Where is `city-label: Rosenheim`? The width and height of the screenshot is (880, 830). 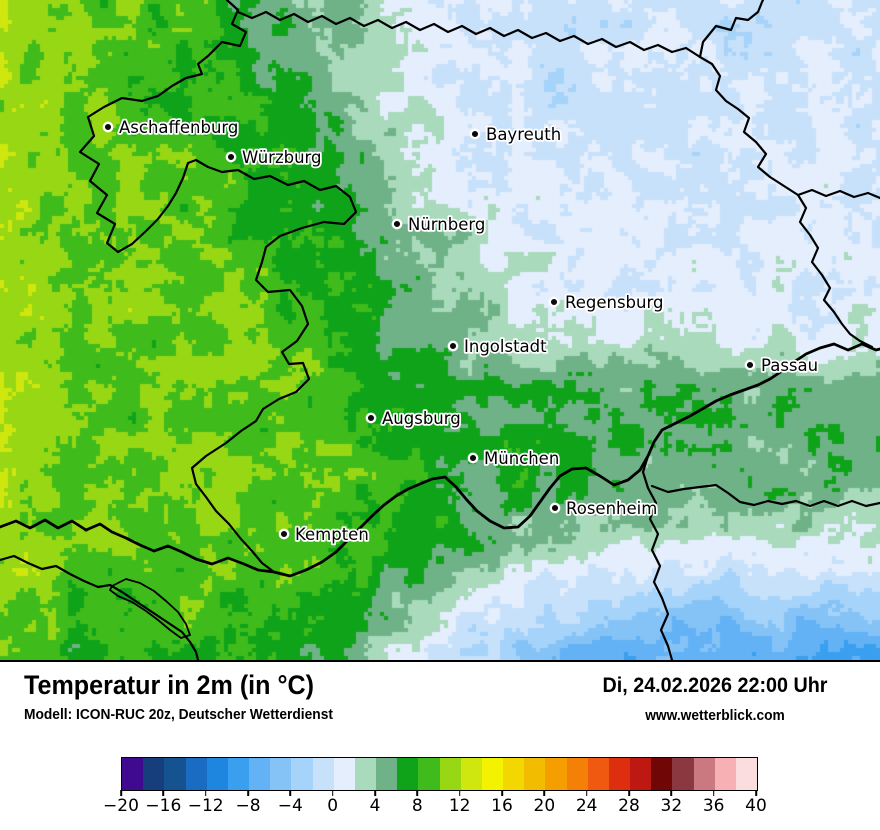
city-label: Rosenheim is located at coordinates (611, 508).